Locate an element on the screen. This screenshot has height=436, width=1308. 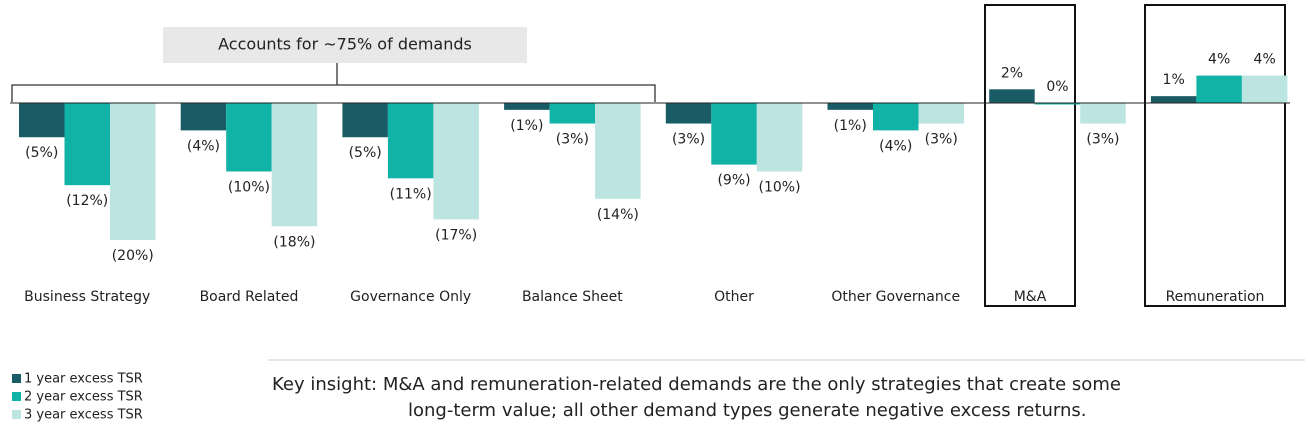
x-tick-label: Balance Sheet is located at coordinates (572, 297).